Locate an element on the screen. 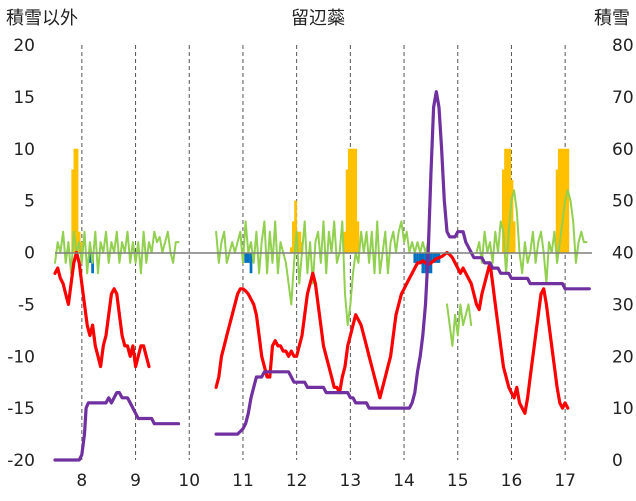  right-tick-label: 30 is located at coordinates (623, 305).